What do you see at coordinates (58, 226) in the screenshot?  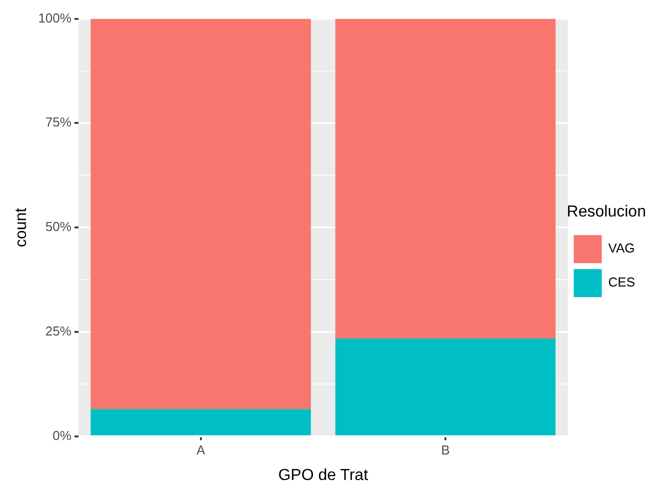 I see `y-tick-label: 50%` at bounding box center [58, 226].